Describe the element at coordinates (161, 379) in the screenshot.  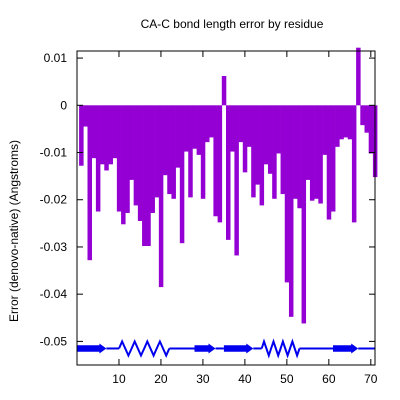
I see `x-tick-label: 20` at that location.